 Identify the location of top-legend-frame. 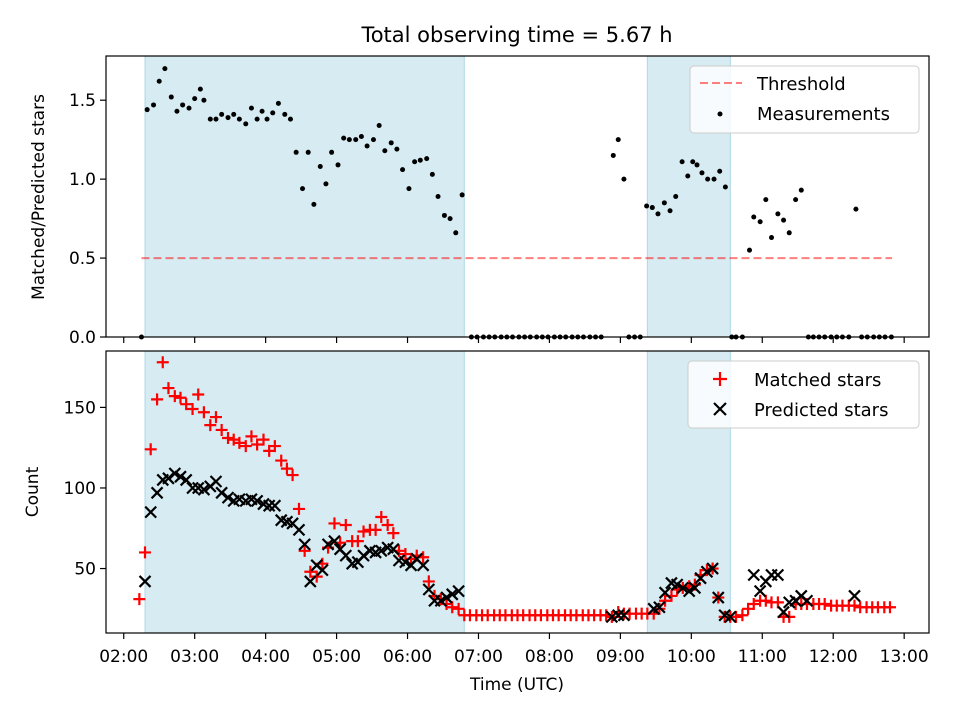
(804, 99).